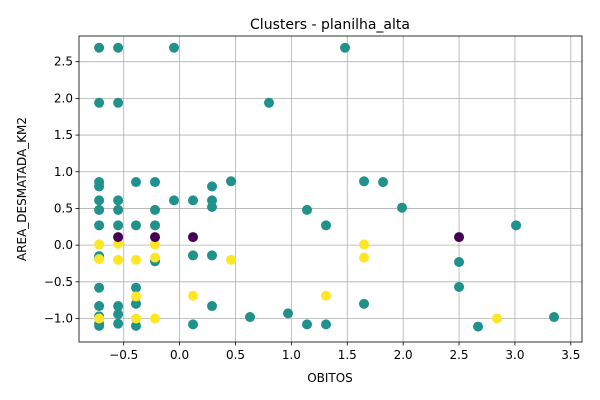 The width and height of the screenshot is (600, 400). What do you see at coordinates (179, 355) in the screenshot?
I see `x-tick-label: 0.0` at bounding box center [179, 355].